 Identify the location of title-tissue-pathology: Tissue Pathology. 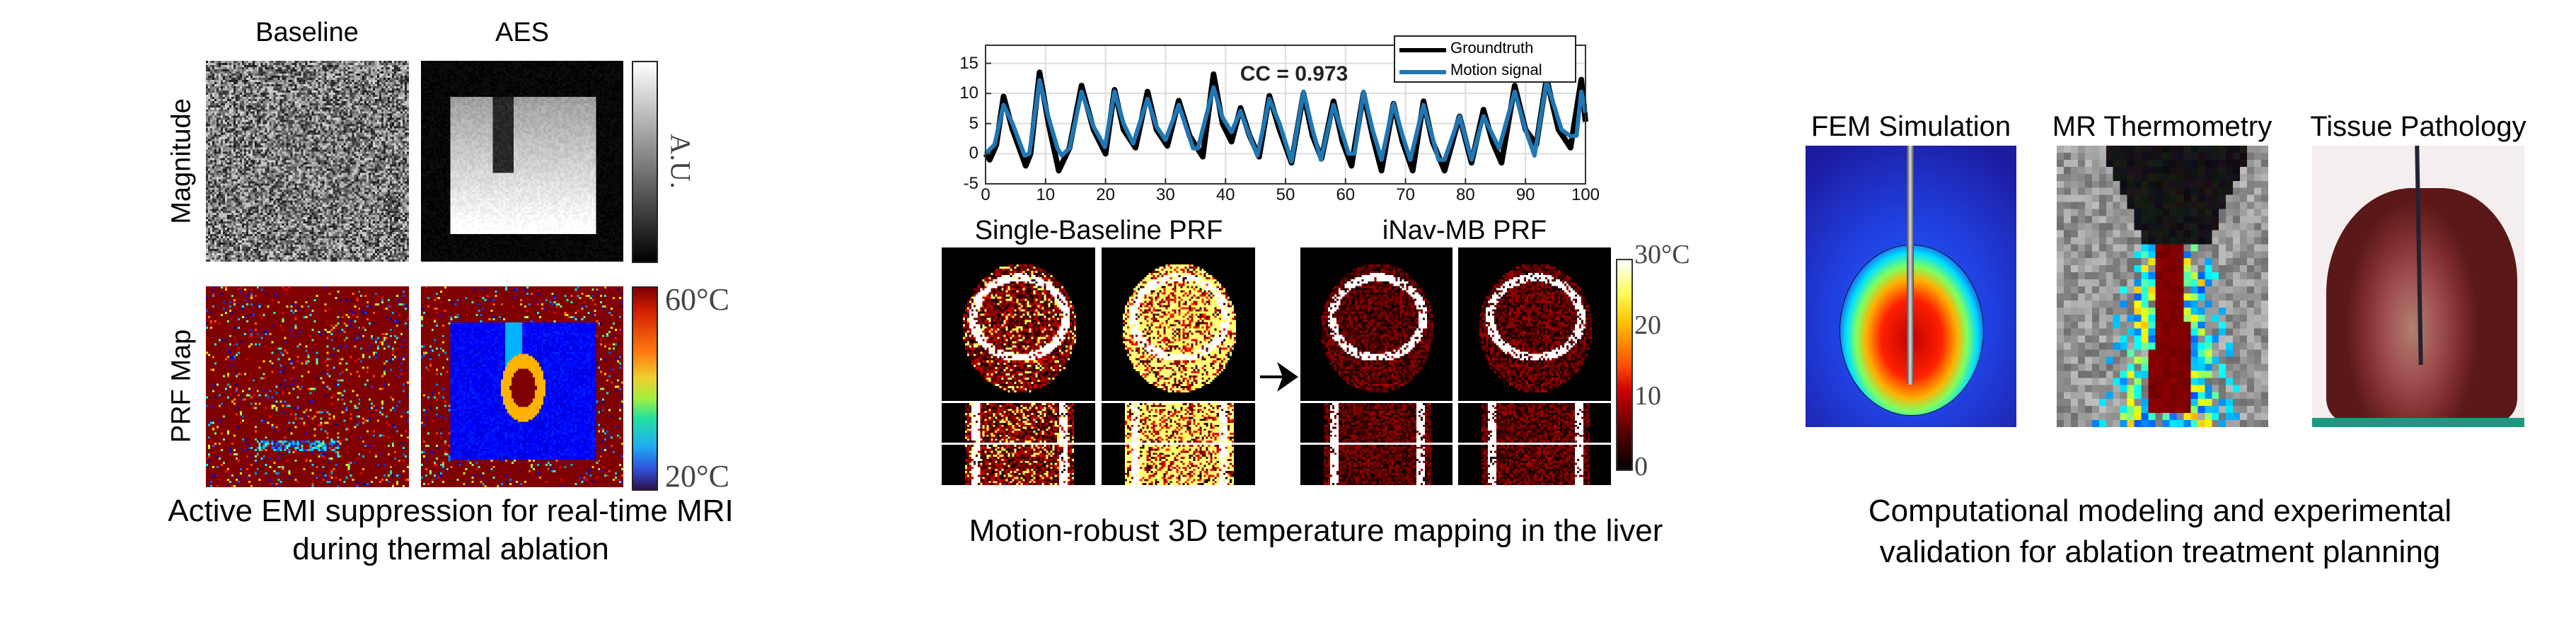
(2418, 126).